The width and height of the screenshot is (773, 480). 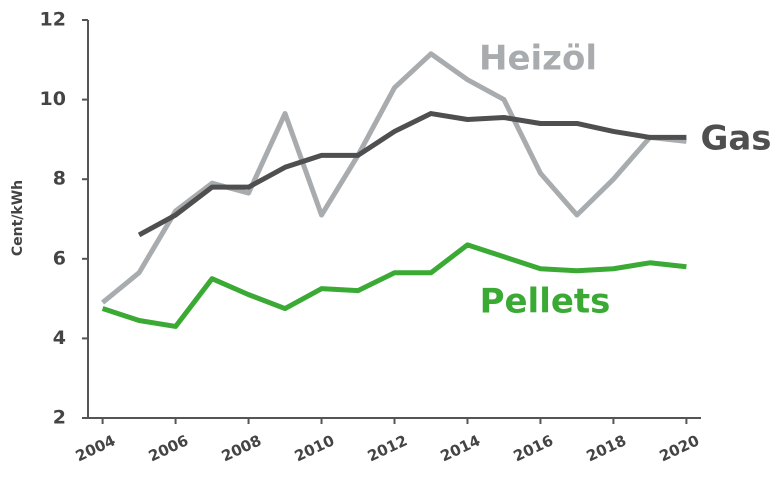 I want to click on y-tick-label: 12, so click(x=53, y=20).